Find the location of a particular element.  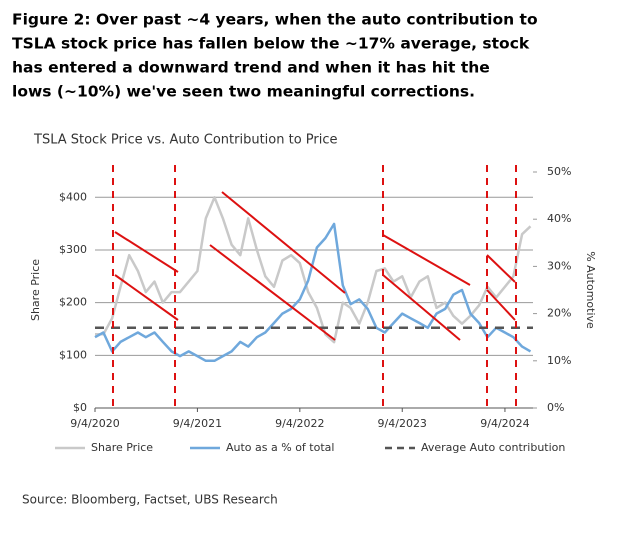

legend-label: Average Auto contribution is located at coordinates (493, 447).